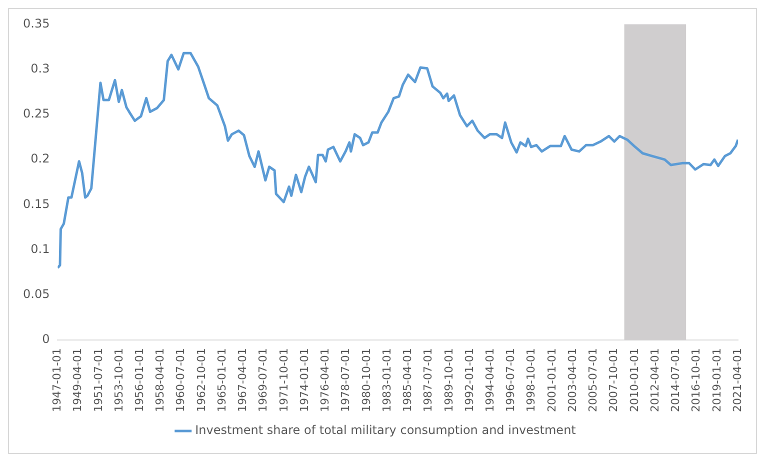 Image resolution: width=765 pixels, height=462 pixels. What do you see at coordinates (655, 380) in the screenshot?
I see `x-tick-label: 2012-04-01` at bounding box center [655, 380].